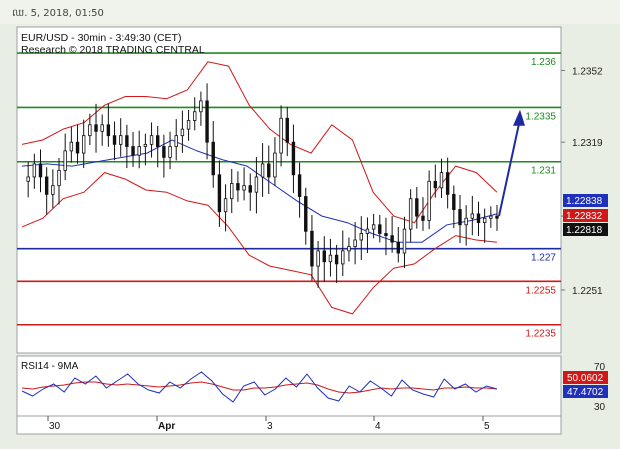 Image resolution: width=620 pixels, height=449 pixels. What do you see at coordinates (509, 170) in the screenshot?
I see `projection-arrow-line` at bounding box center [509, 170].